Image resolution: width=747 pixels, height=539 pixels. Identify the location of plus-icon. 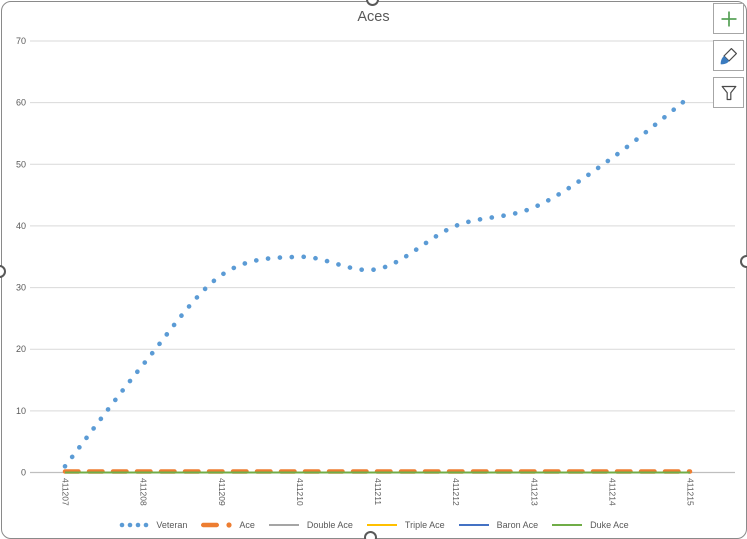
(728, 18).